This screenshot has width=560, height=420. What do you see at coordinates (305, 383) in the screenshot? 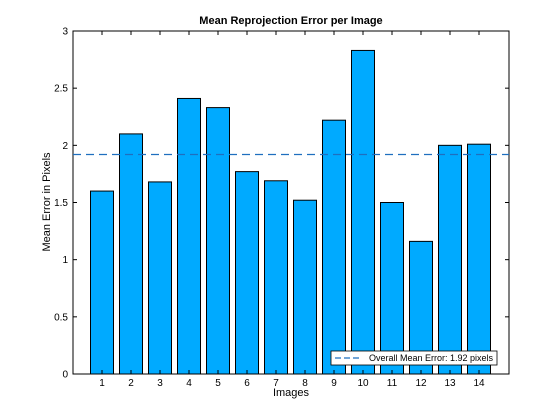
I see `x-tick-label: 8` at bounding box center [305, 383].